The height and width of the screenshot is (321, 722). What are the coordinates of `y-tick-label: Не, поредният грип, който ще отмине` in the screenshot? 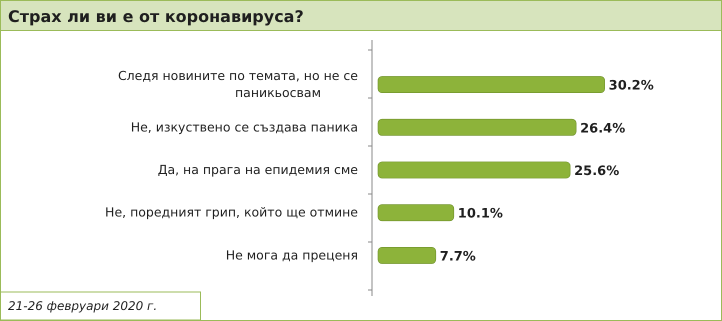 It's located at (231, 212).